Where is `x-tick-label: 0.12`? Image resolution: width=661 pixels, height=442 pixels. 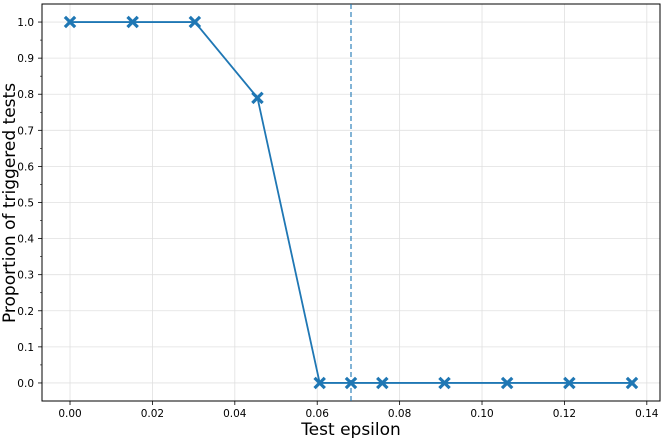
x-tick-label: 0.12 is located at coordinates (564, 414).